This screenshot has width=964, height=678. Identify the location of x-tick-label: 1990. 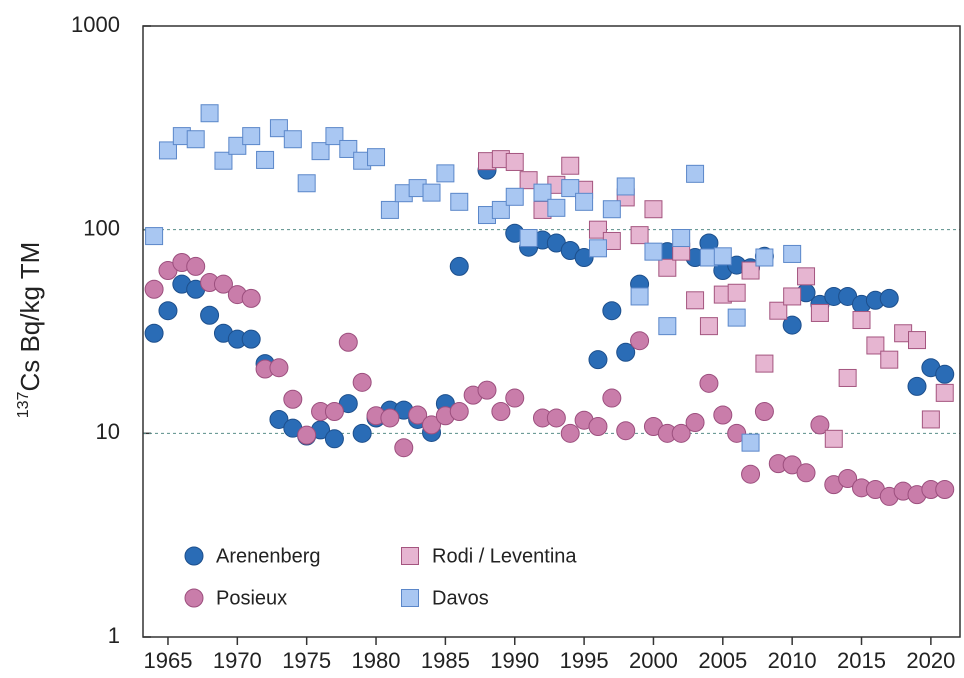
(514, 660).